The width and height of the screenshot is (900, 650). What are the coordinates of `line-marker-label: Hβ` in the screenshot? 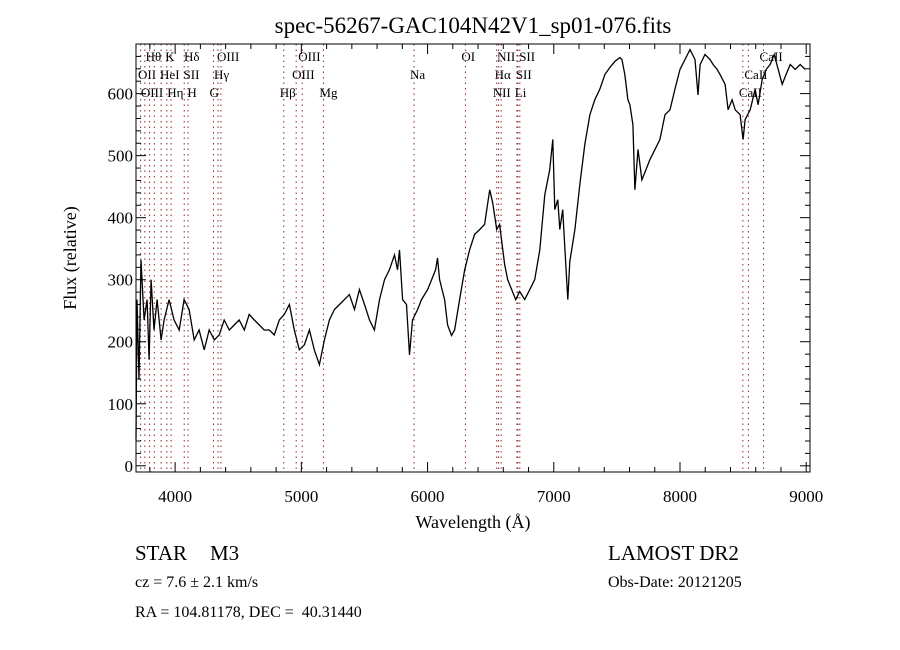 It's located at (288, 92).